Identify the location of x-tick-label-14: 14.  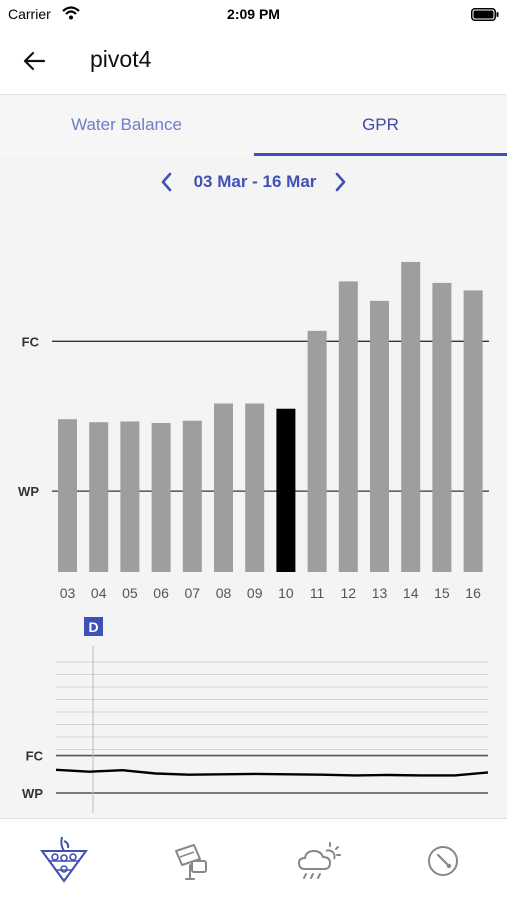
(411, 593).